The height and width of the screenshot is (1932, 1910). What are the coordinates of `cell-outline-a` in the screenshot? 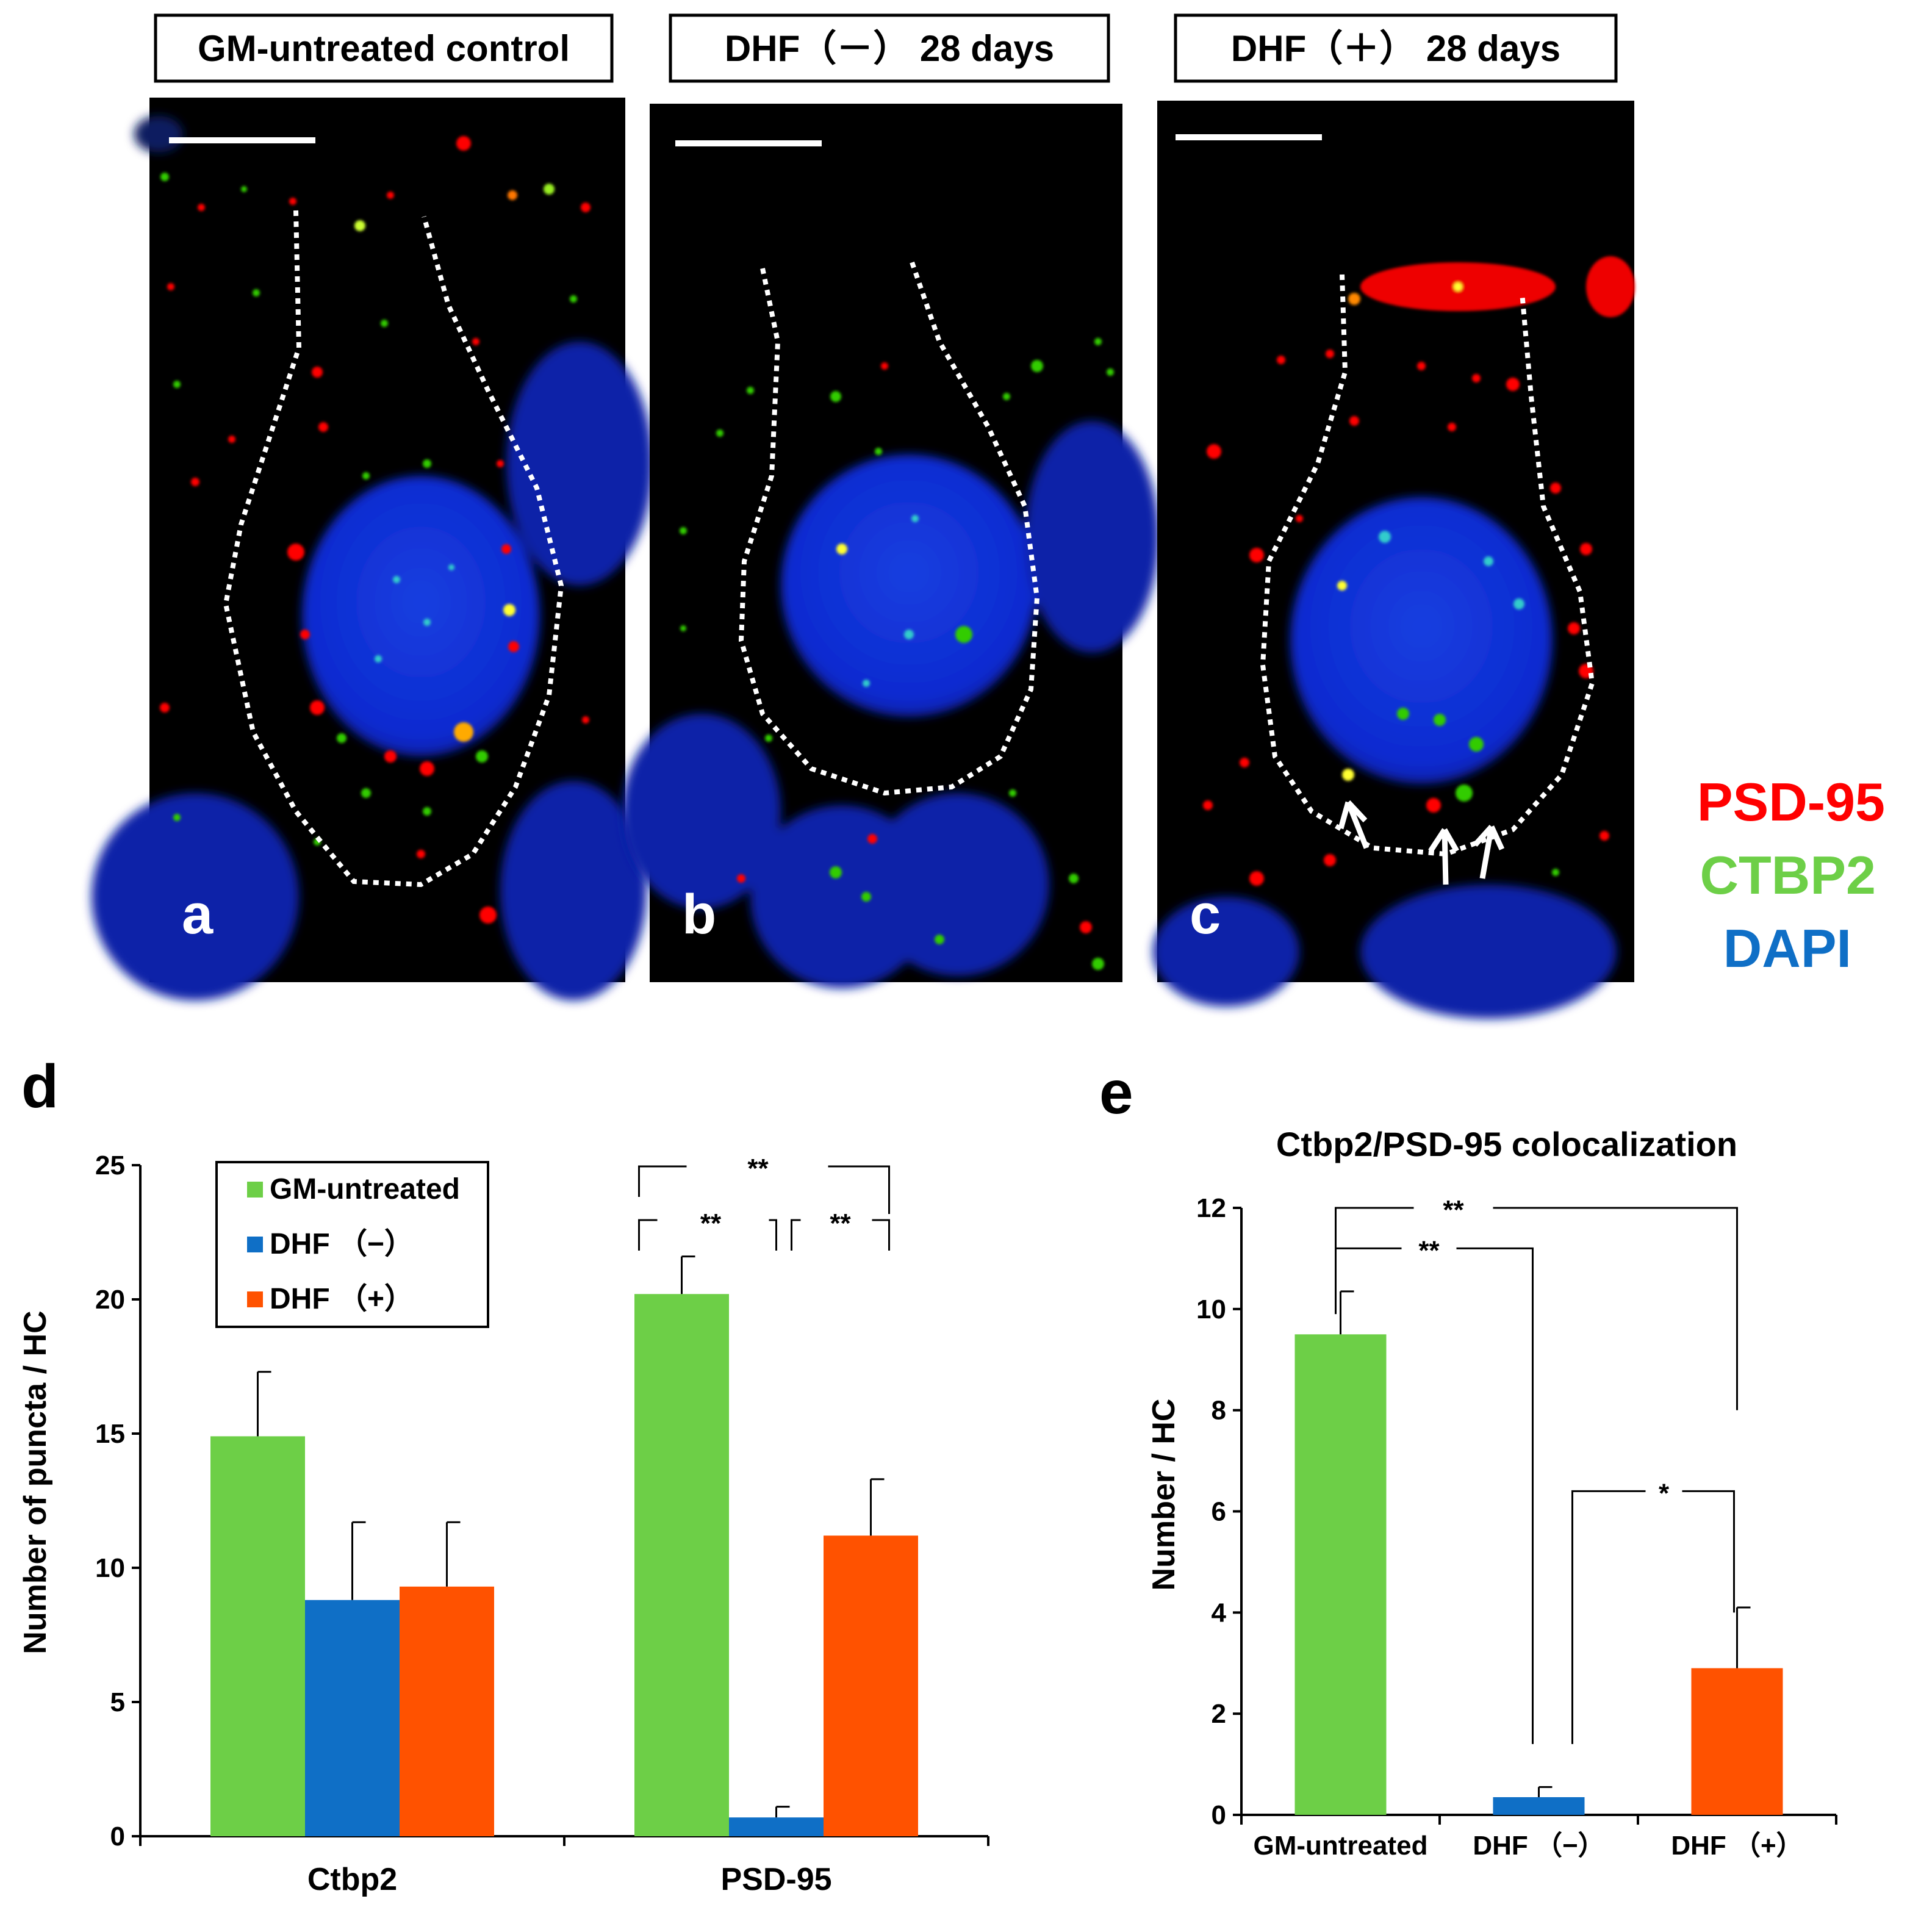 It's located at (393, 549).